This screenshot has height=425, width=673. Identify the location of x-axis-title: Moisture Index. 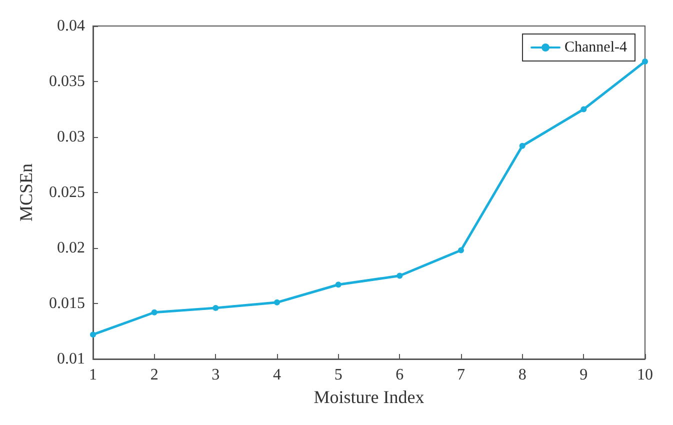
(369, 396).